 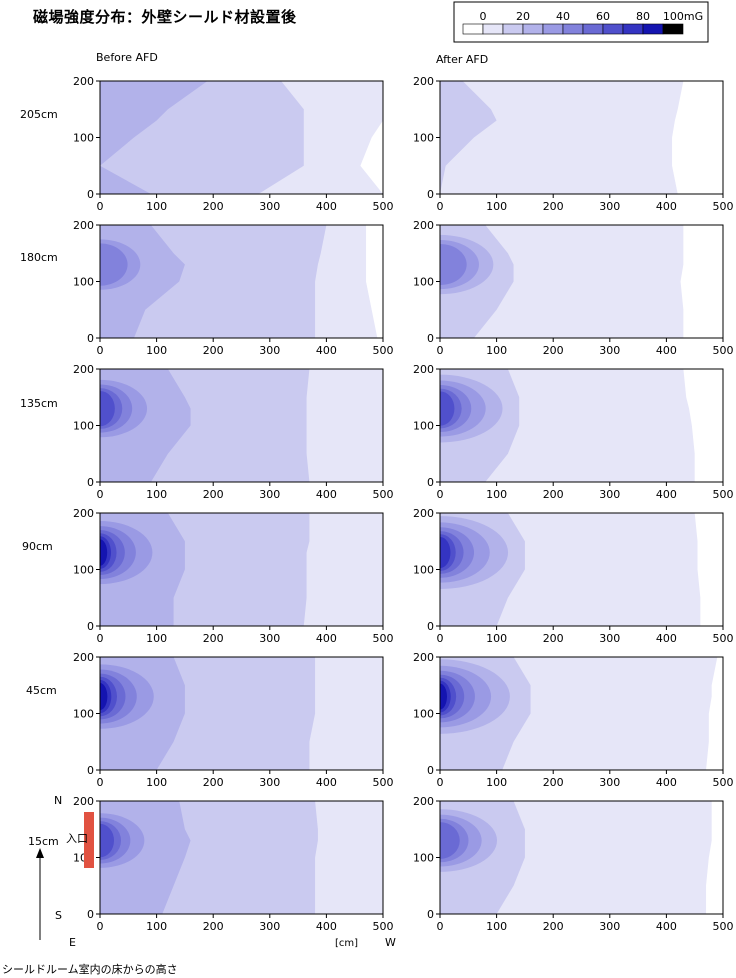 What do you see at coordinates (207, 144) in the screenshot?
I see `heatmap-panel: 0 100 200 300 400 500 0 100 200 205cm` at bounding box center [207, 144].